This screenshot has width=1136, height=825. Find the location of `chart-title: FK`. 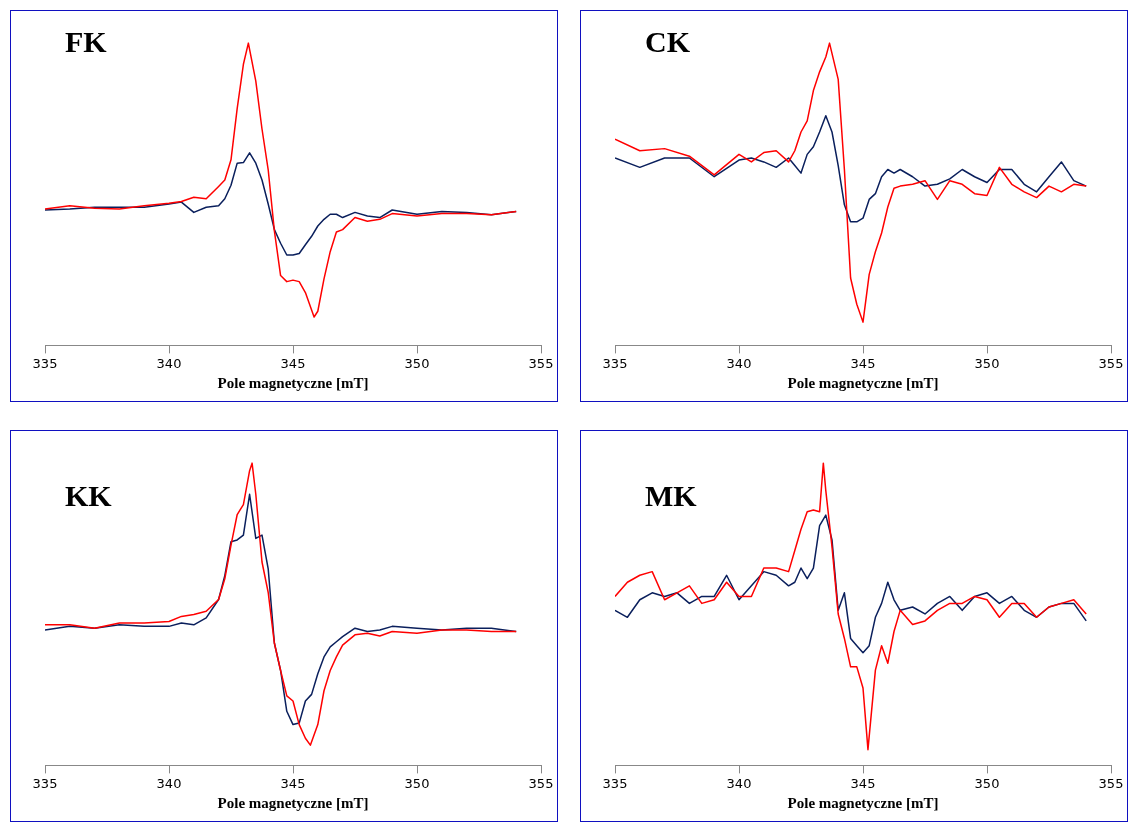

chart-title: FK is located at coordinates (86, 41).